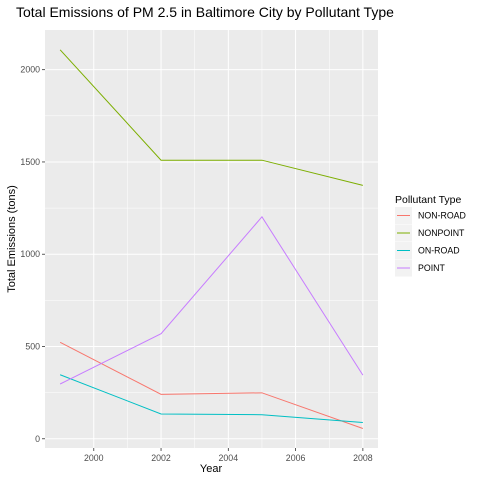 The width and height of the screenshot is (480, 480). What do you see at coordinates (30, 162) in the screenshot?
I see `y-tick-label: 1500` at bounding box center [30, 162].